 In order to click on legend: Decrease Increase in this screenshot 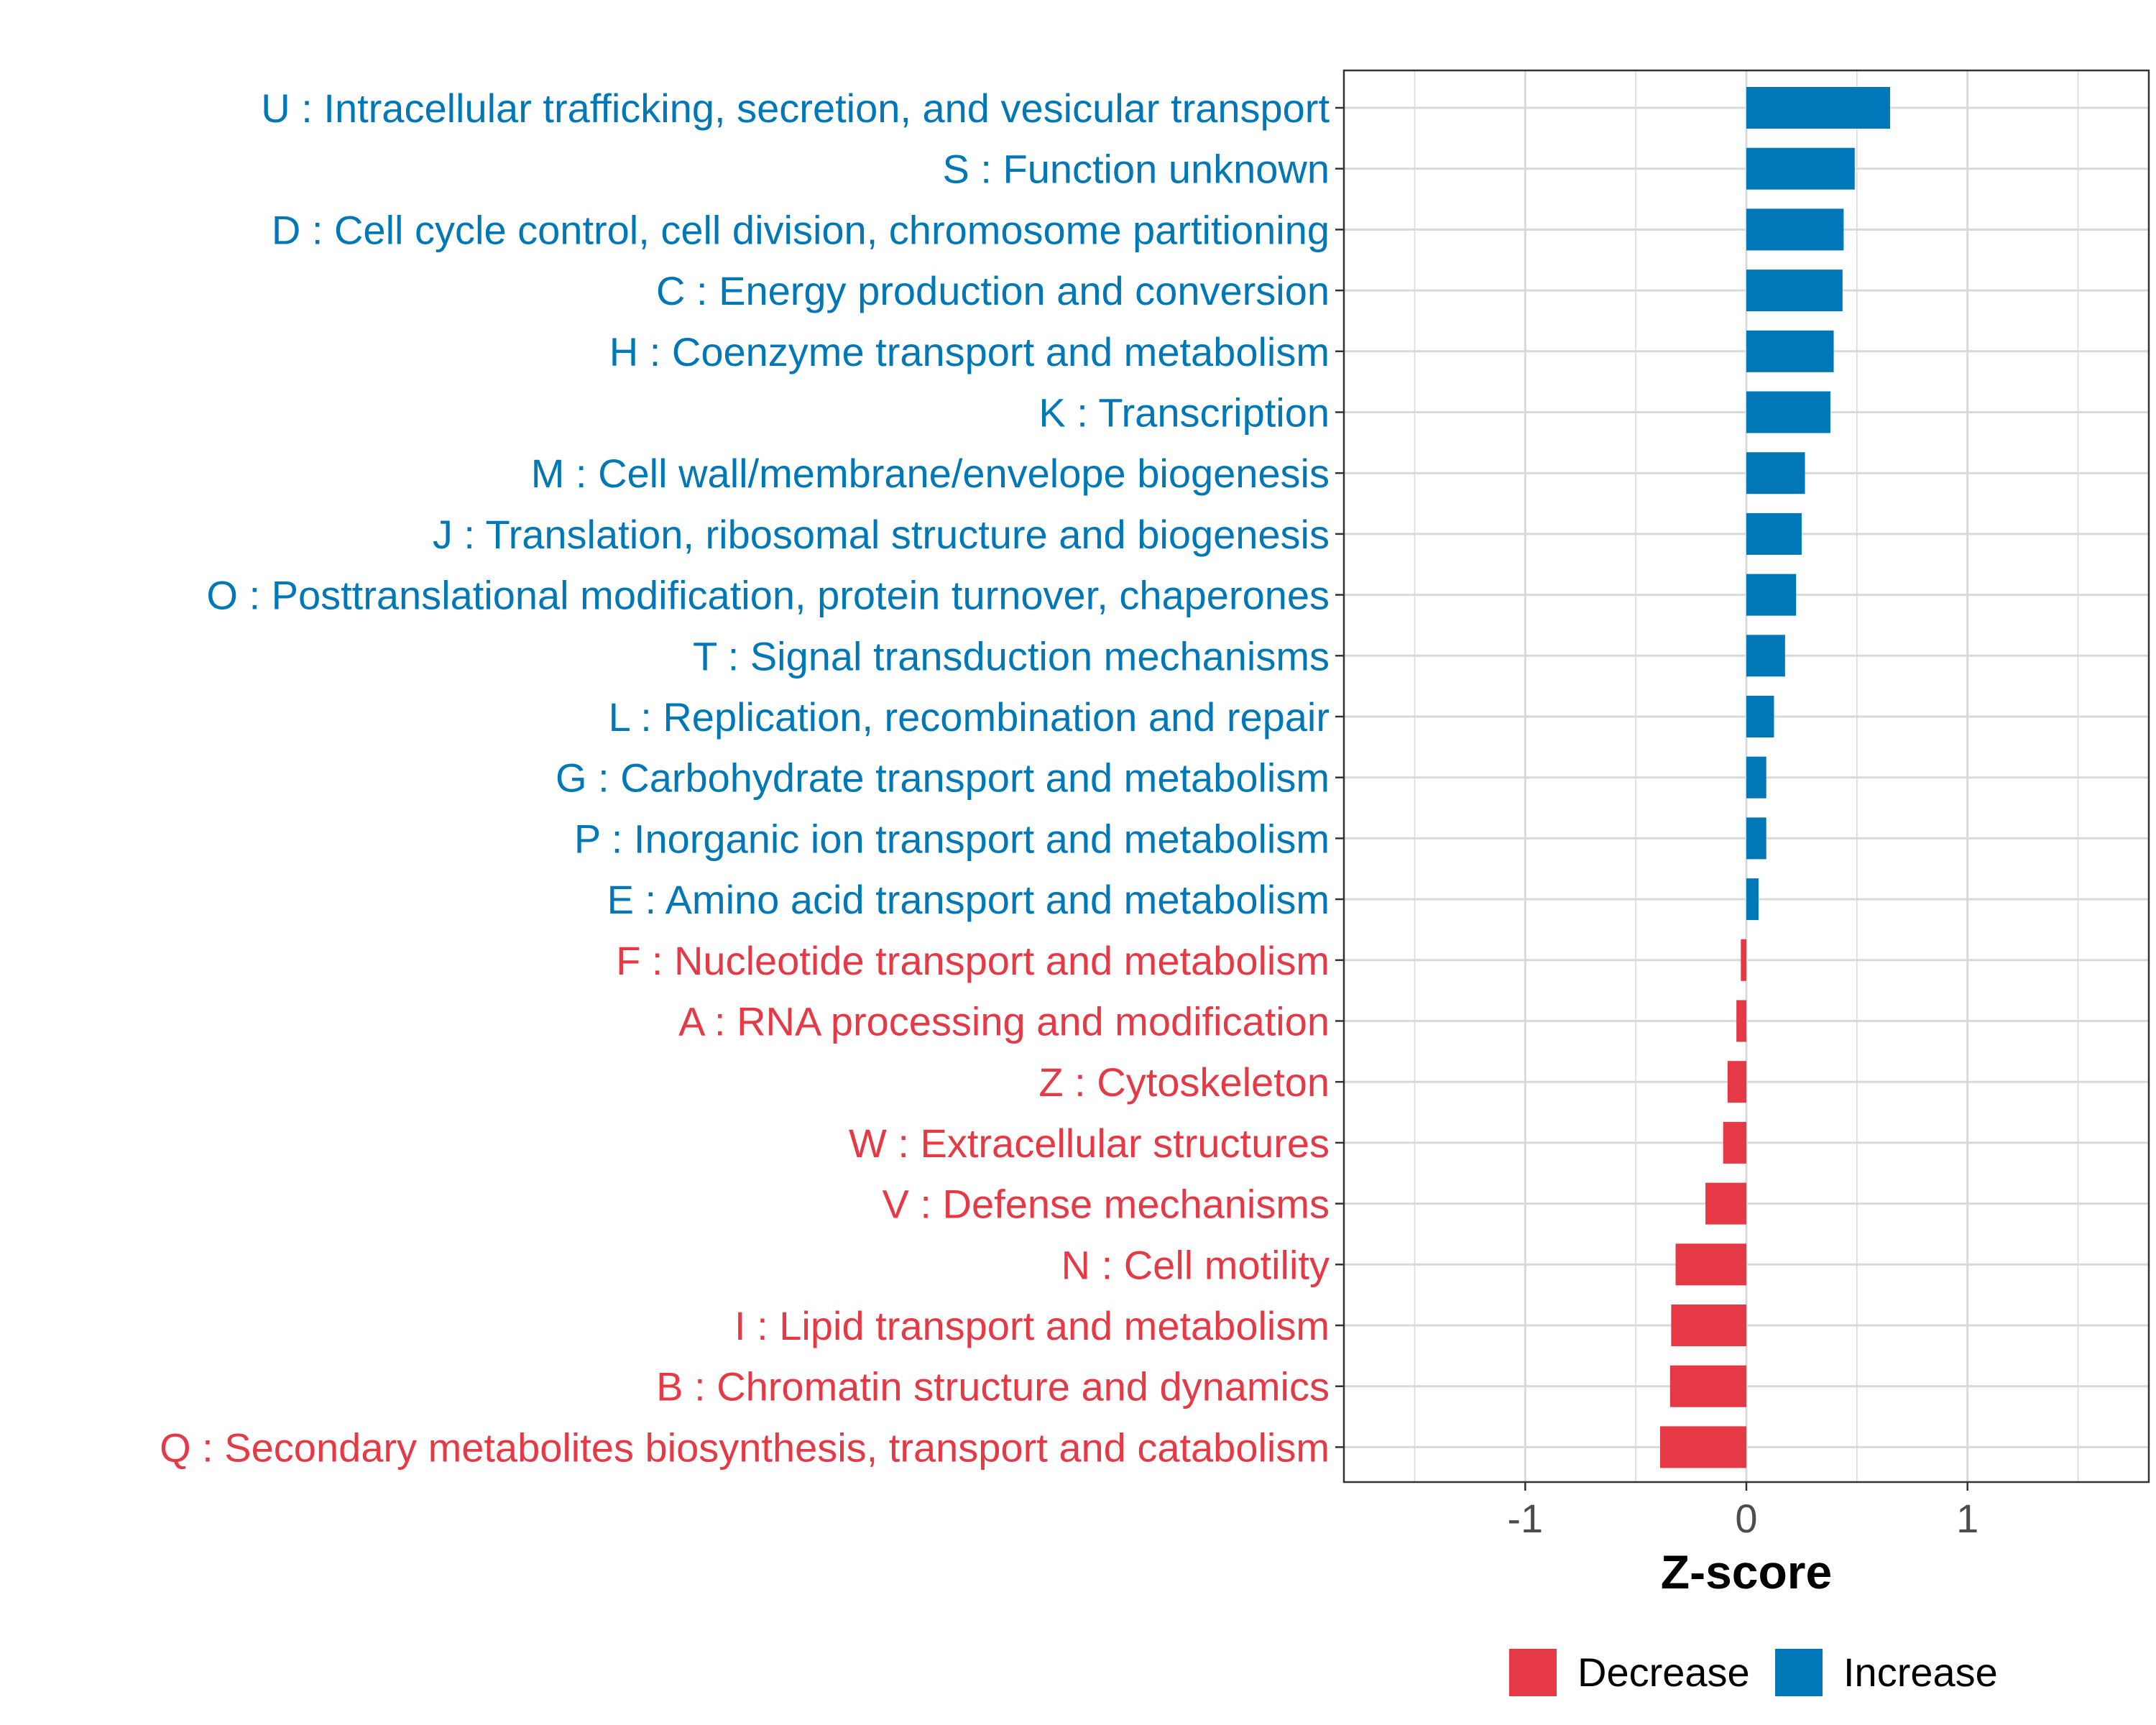, I will do `click(1753, 1672)`.